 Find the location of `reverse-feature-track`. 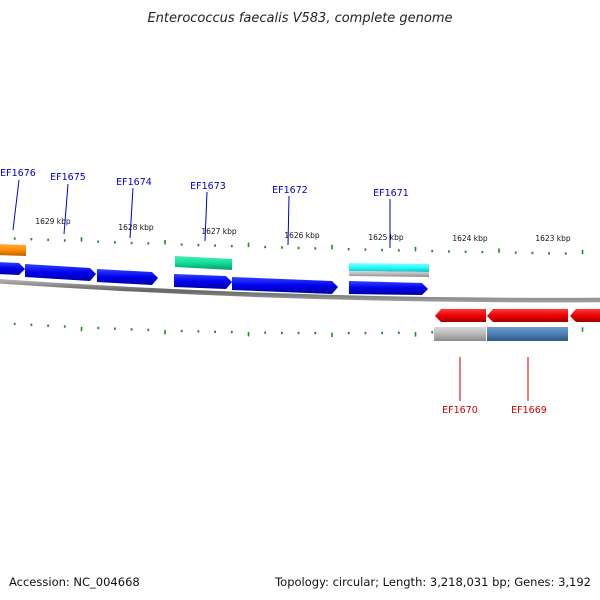

reverse-feature-track is located at coordinates (501, 334).